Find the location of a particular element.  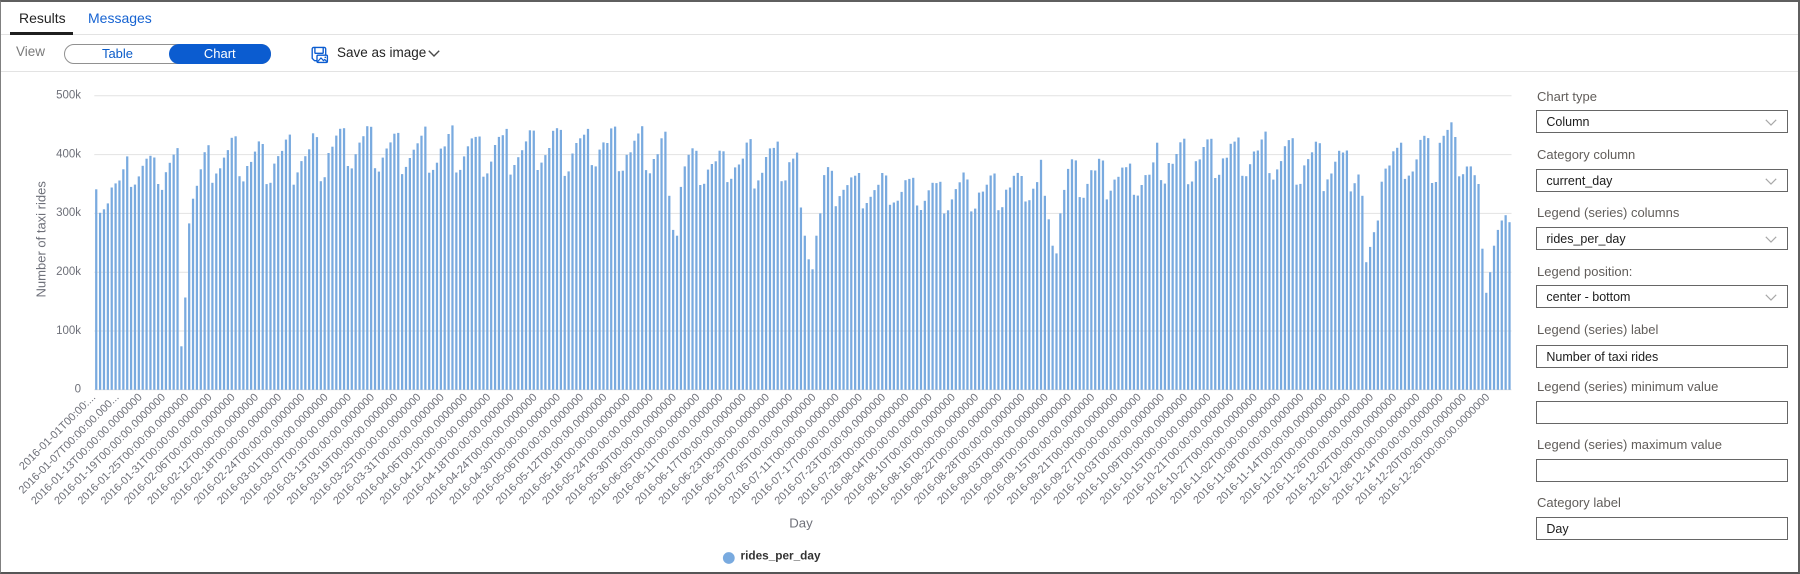

svg-text: 300k is located at coordinates (68, 213).